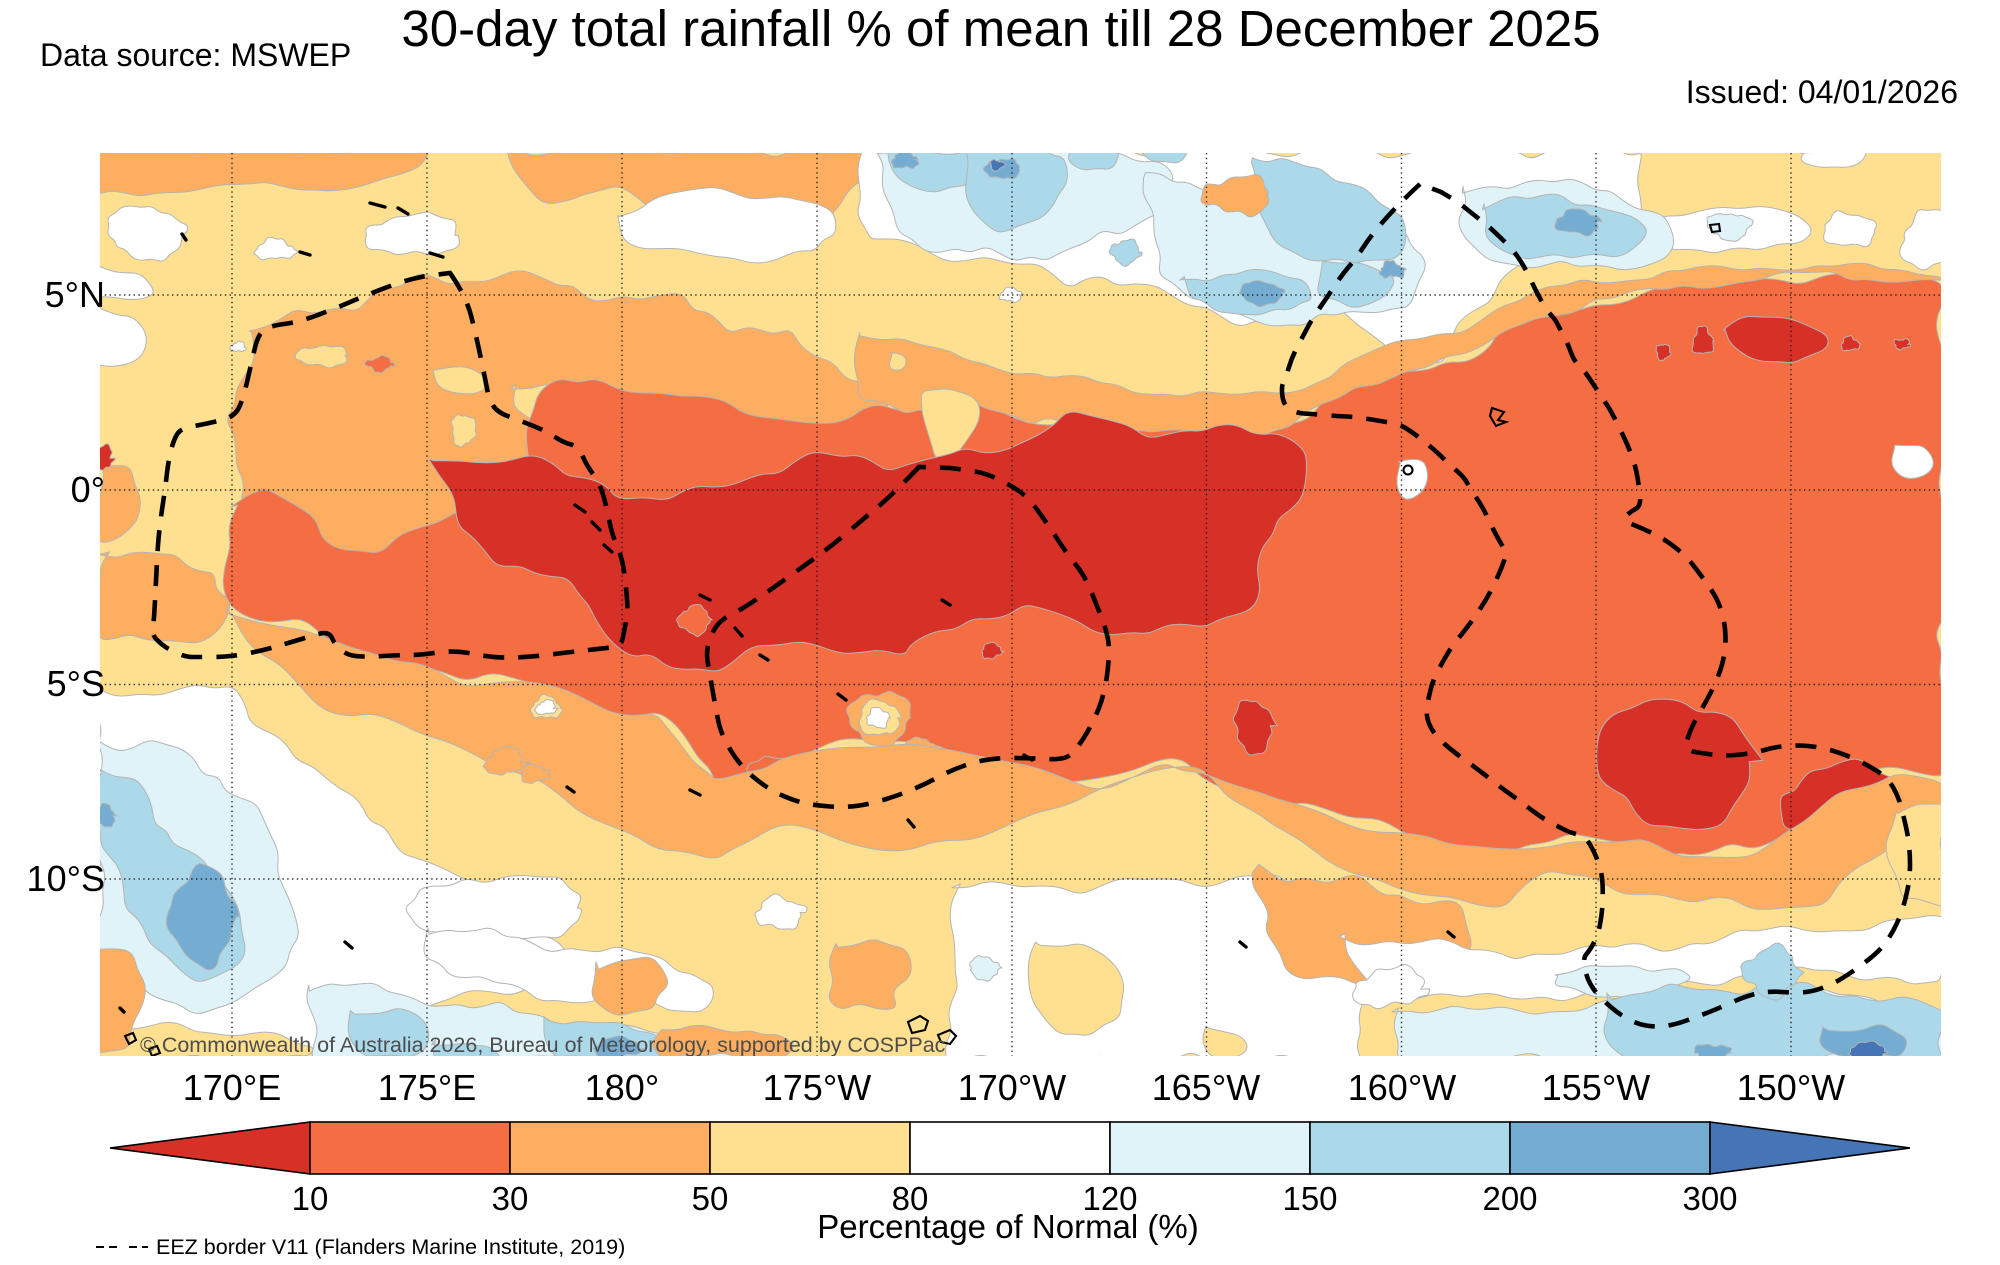 This screenshot has width=2000, height=1265. I want to click on svg-text: 0°, so click(88, 489).